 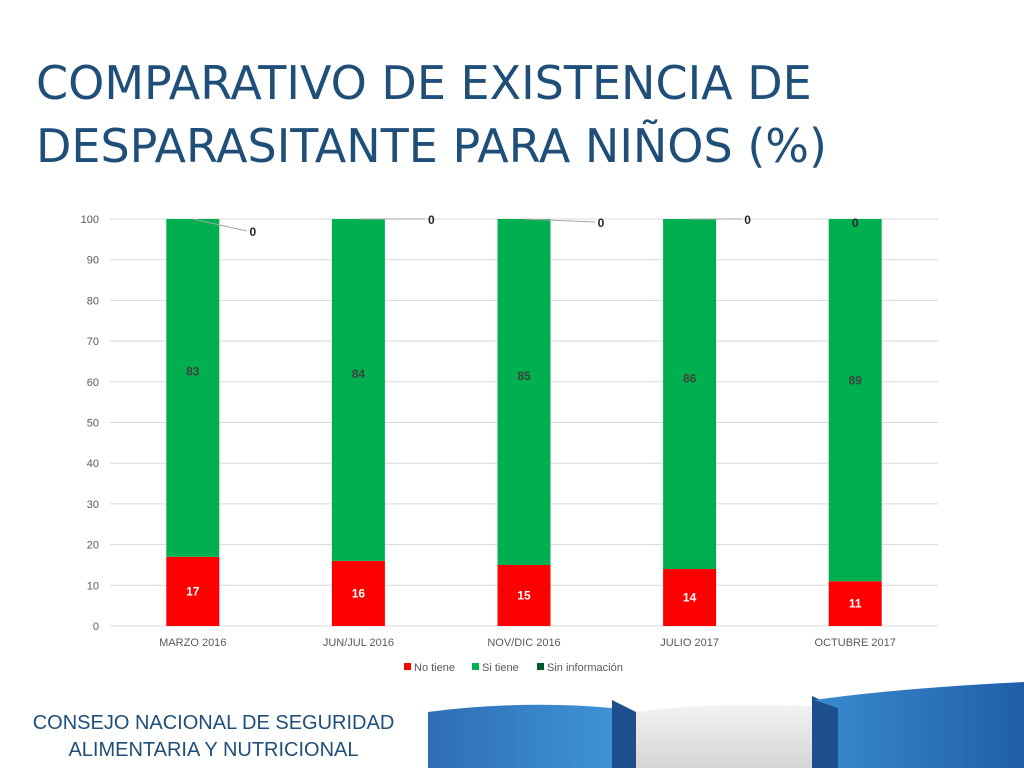 What do you see at coordinates (90, 220) in the screenshot?
I see `y-tick-label: 100` at bounding box center [90, 220].